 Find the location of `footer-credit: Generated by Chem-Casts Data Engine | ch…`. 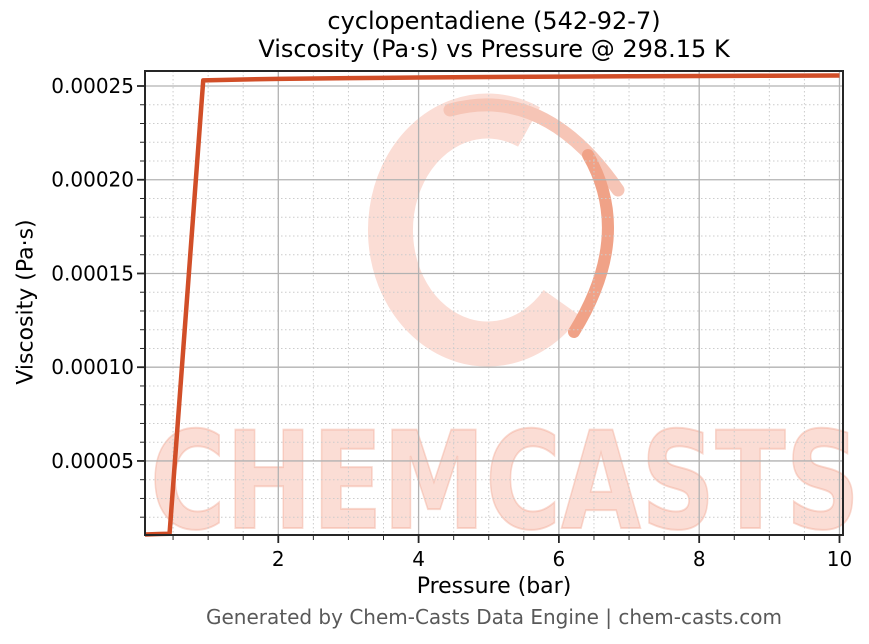

footer-credit: Generated by Chem-Casts Data Engine | ch… is located at coordinates (494, 617).